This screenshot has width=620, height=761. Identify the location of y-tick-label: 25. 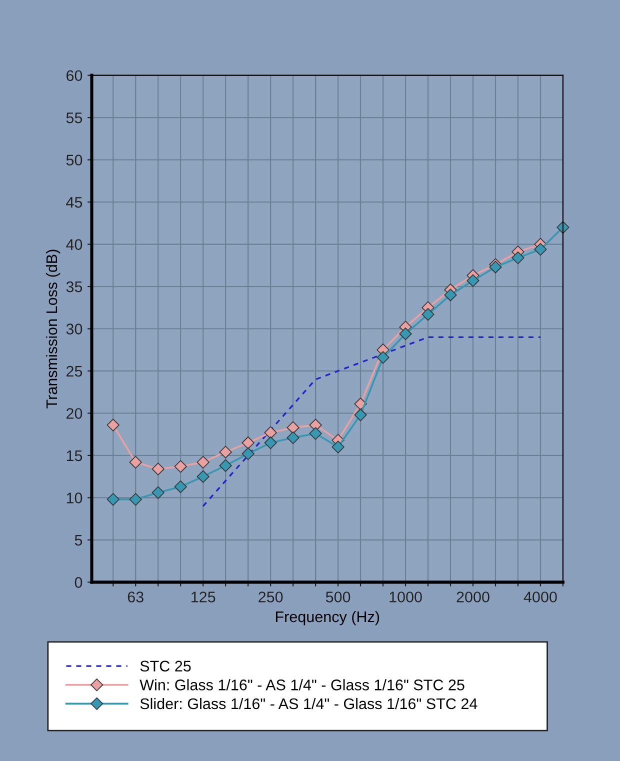
(74, 371).